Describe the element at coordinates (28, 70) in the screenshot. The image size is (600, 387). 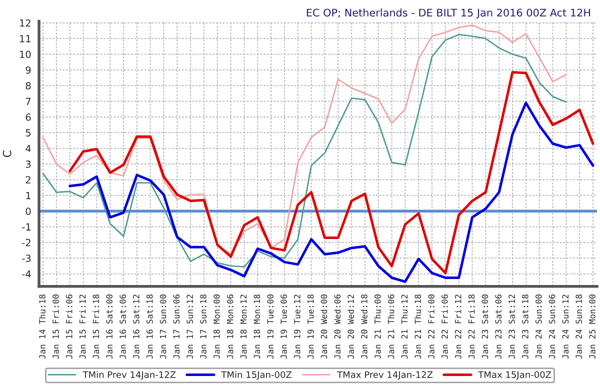
I see `y-tick-label: 9` at that location.